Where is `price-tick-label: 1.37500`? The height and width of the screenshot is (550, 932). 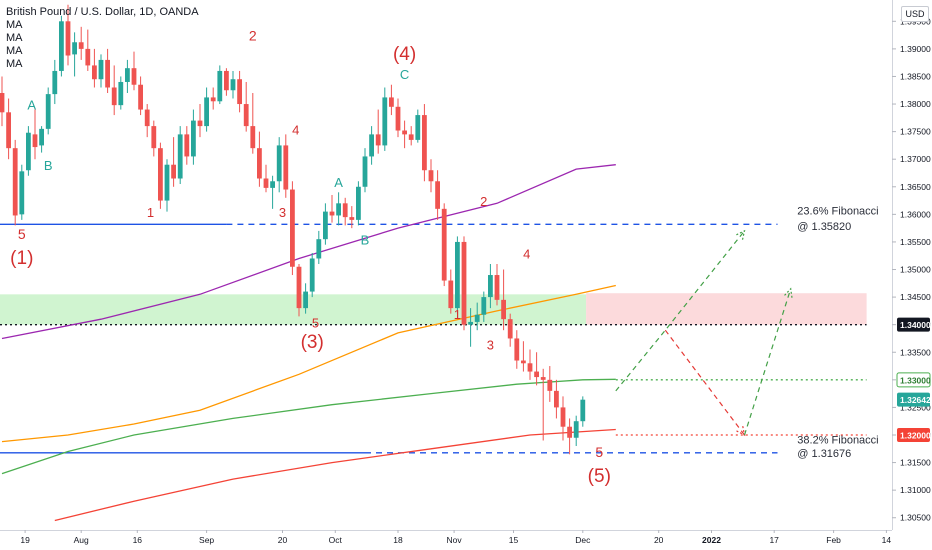
price-tick-label: 1.37500 is located at coordinates (915, 132).